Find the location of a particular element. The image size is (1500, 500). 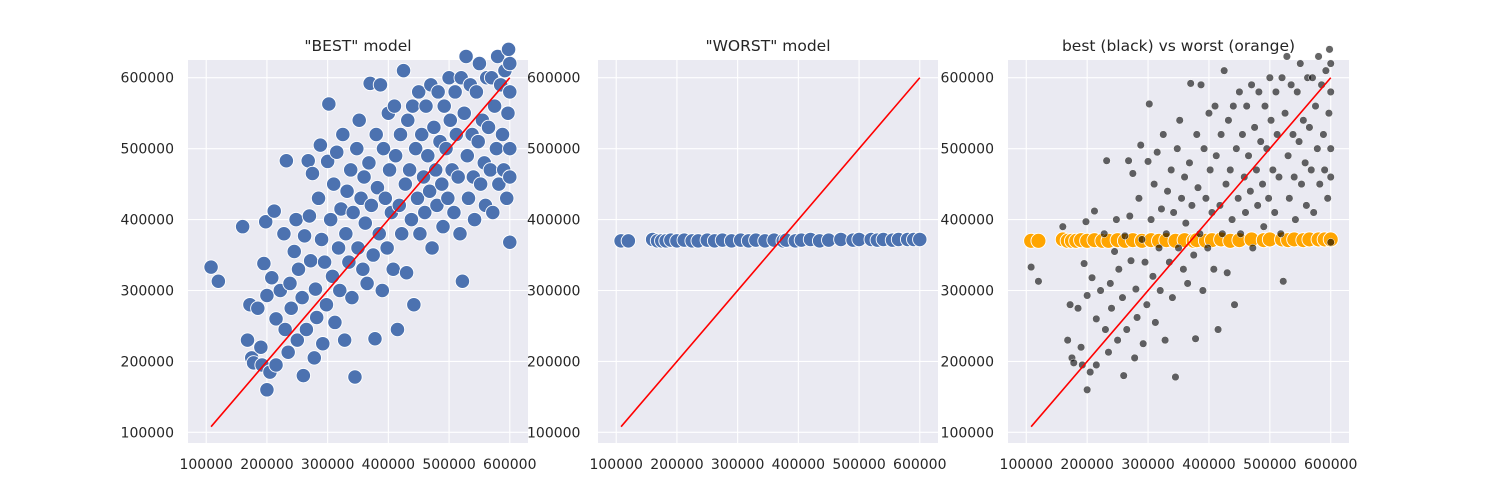

y-tick-labels: 100000 200000 300000 400000 500000 600000 is located at coordinates (147, 256).